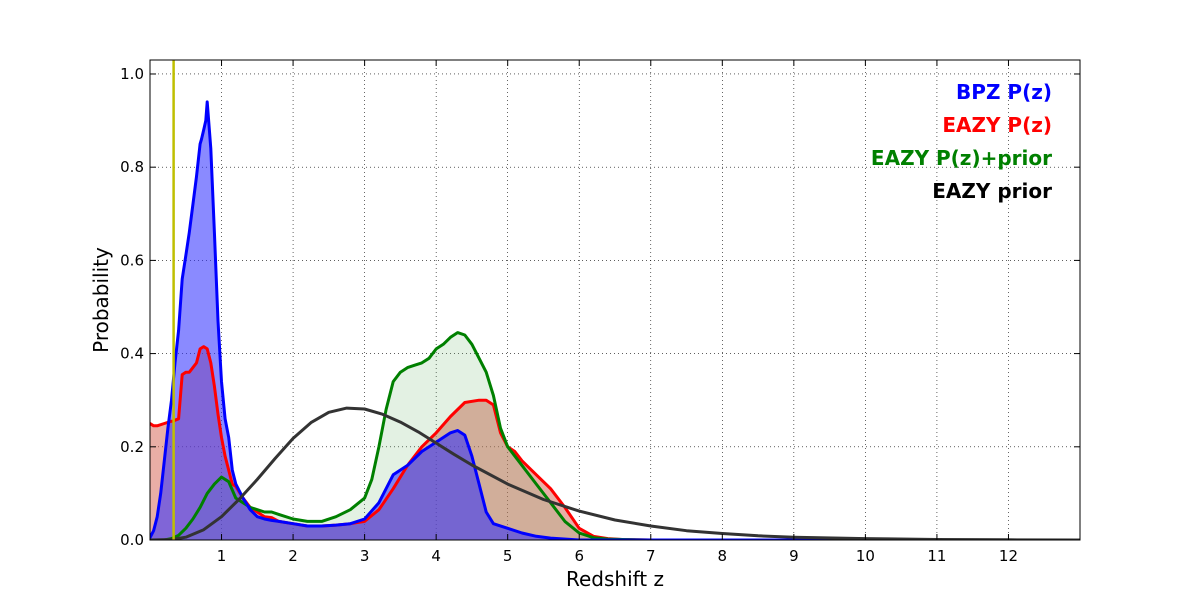 The height and width of the screenshot is (604, 1200). Describe the element at coordinates (132, 74) in the screenshot. I see `y-tick-label: 1.0` at that location.